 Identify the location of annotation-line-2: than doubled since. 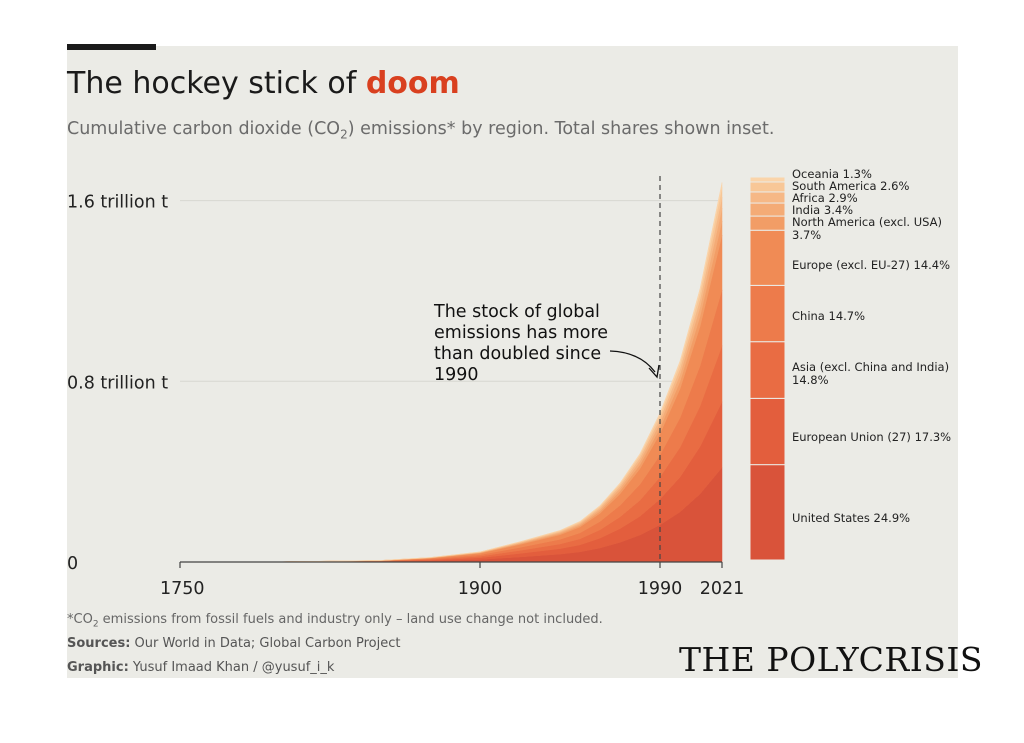
(517, 354).